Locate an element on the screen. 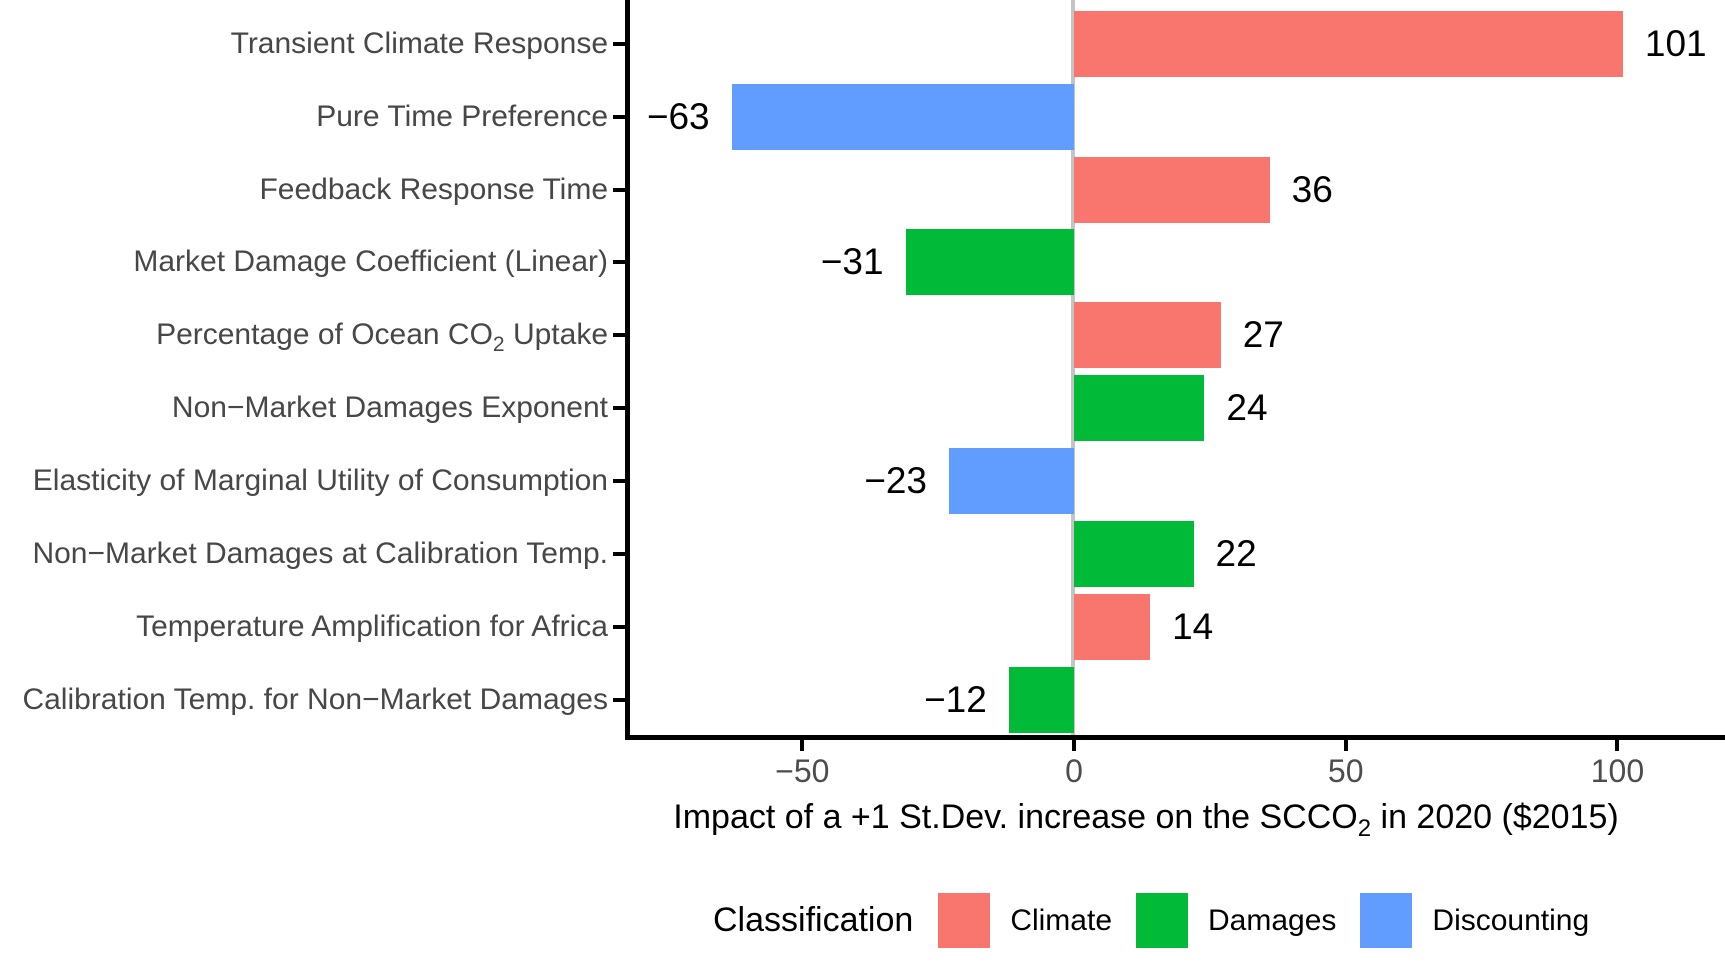 Image resolution: width=1725 pixels, height=971 pixels. legend-entry: Climate is located at coordinates (1025, 920).